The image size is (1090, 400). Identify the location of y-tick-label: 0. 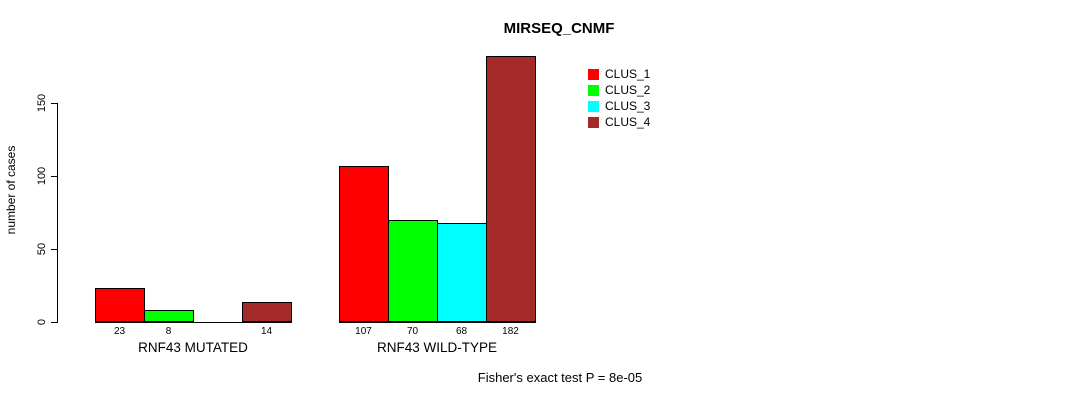
(42, 322).